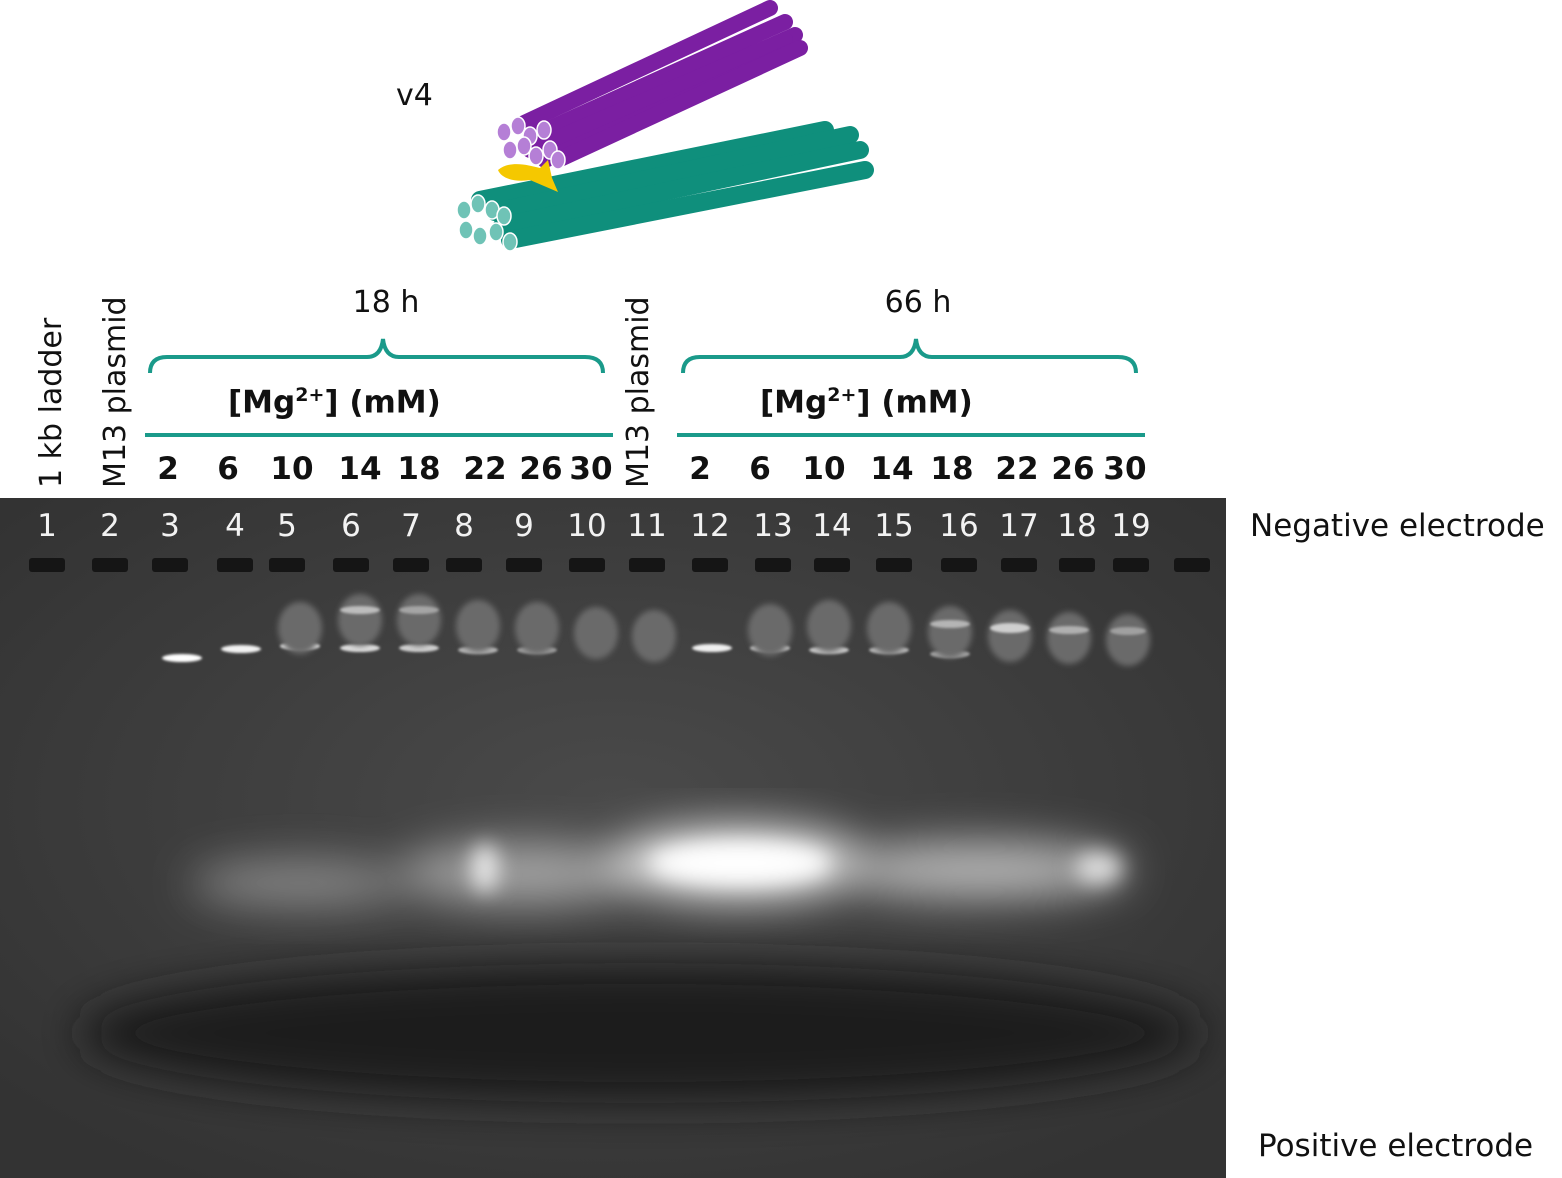 The image size is (1562, 1178). Describe the element at coordinates (1073, 469) in the screenshot. I see `conc-66h-26: 26` at that location.